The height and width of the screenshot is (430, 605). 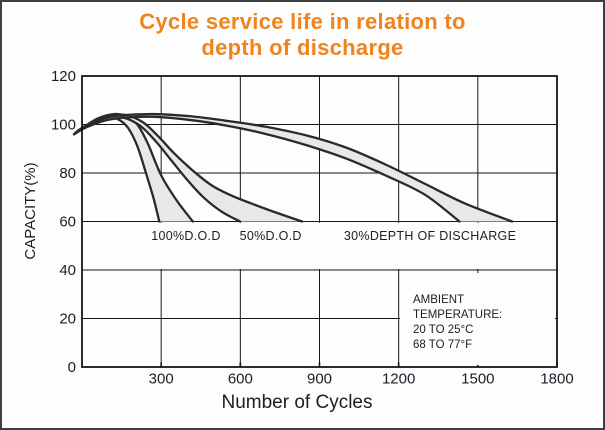 What do you see at coordinates (67, 319) in the screenshot?
I see `y-tick-label-20: 20` at bounding box center [67, 319].